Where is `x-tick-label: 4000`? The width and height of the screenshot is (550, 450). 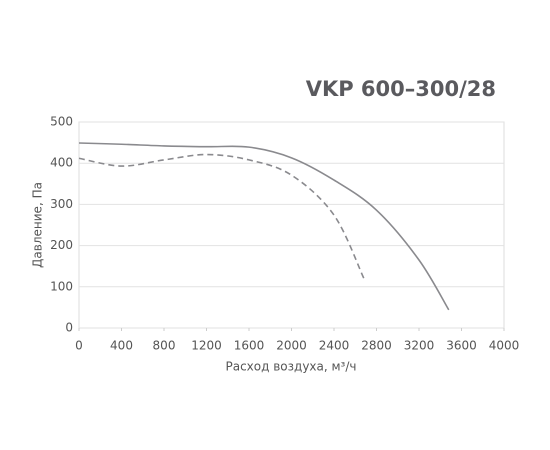
x-tick-label: 4000 is located at coordinates (504, 346).